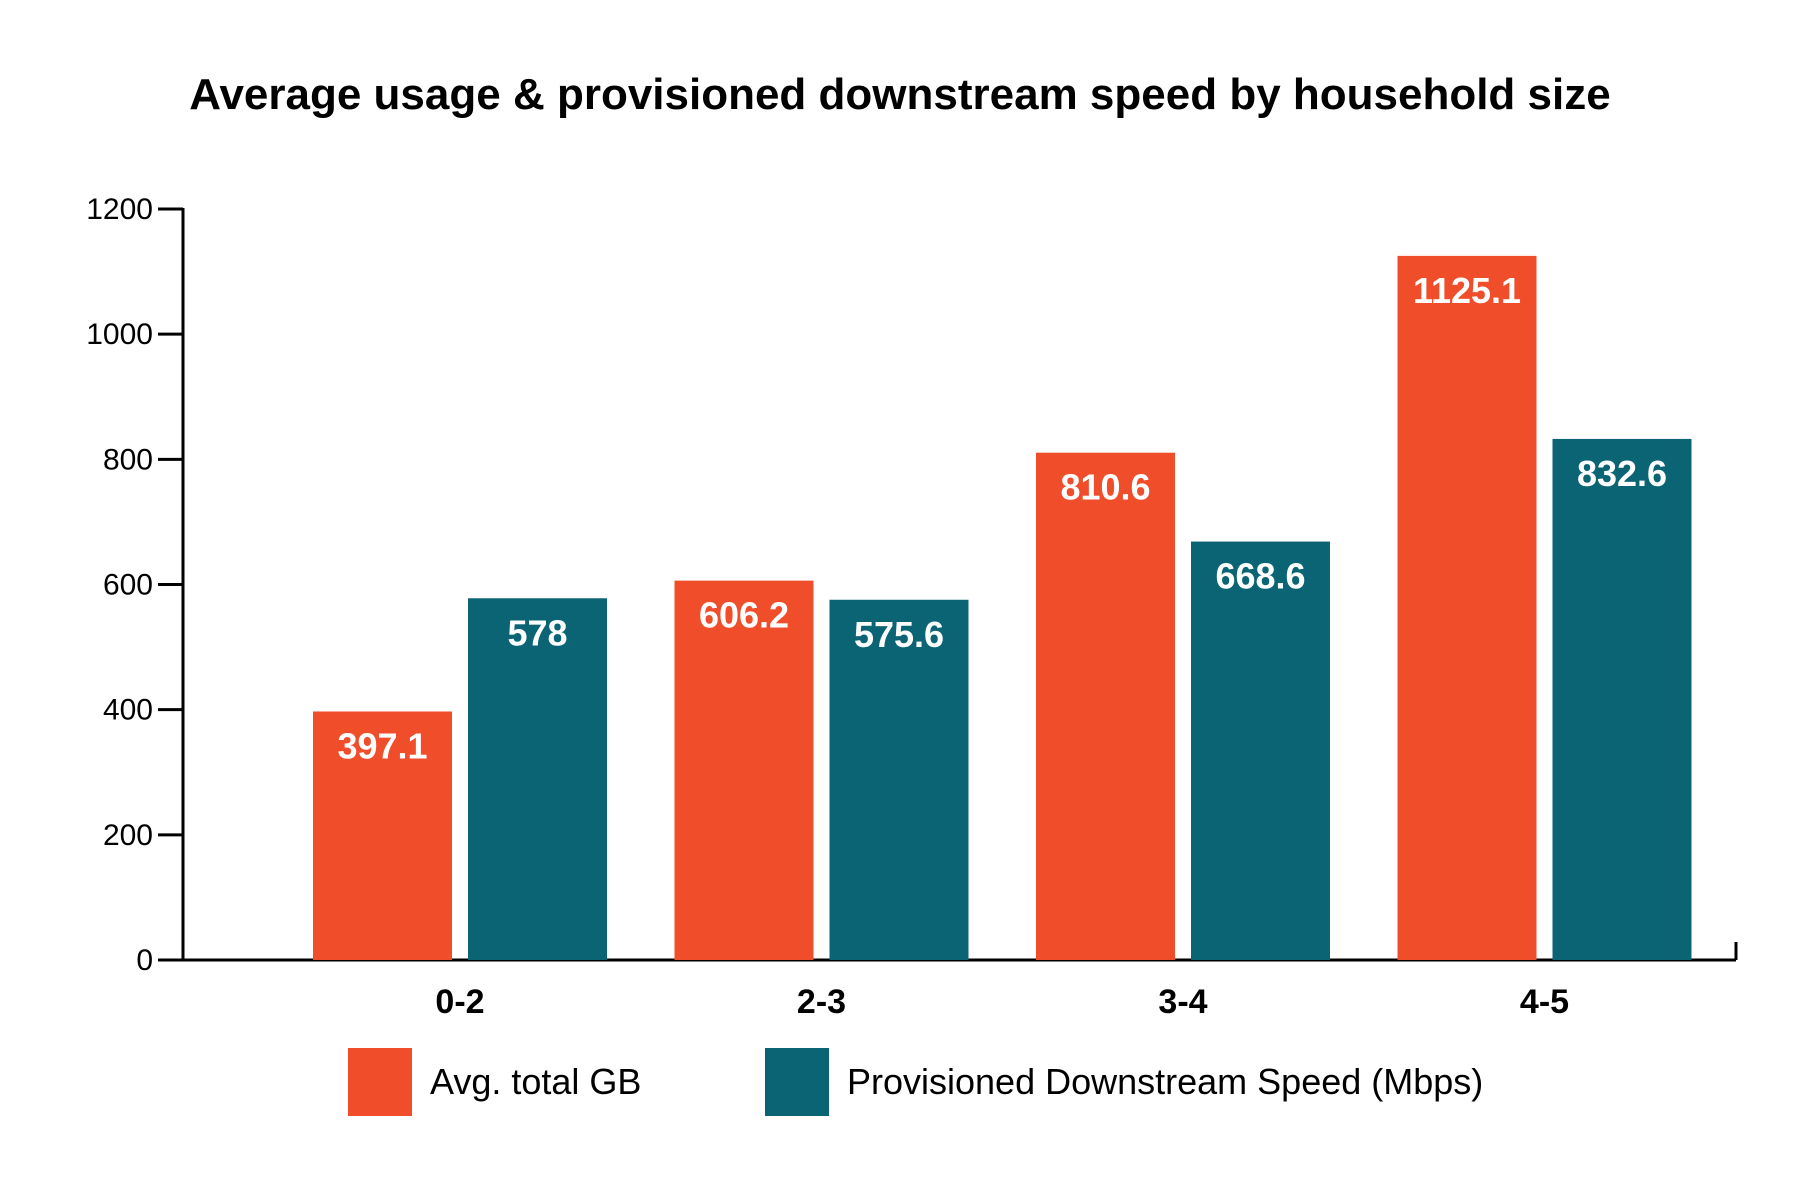  What do you see at coordinates (1165, 1081) in the screenshot?
I see `legend-label-provisioned-speed: Provisioned Downstream Speed (Mbps)` at bounding box center [1165, 1081].